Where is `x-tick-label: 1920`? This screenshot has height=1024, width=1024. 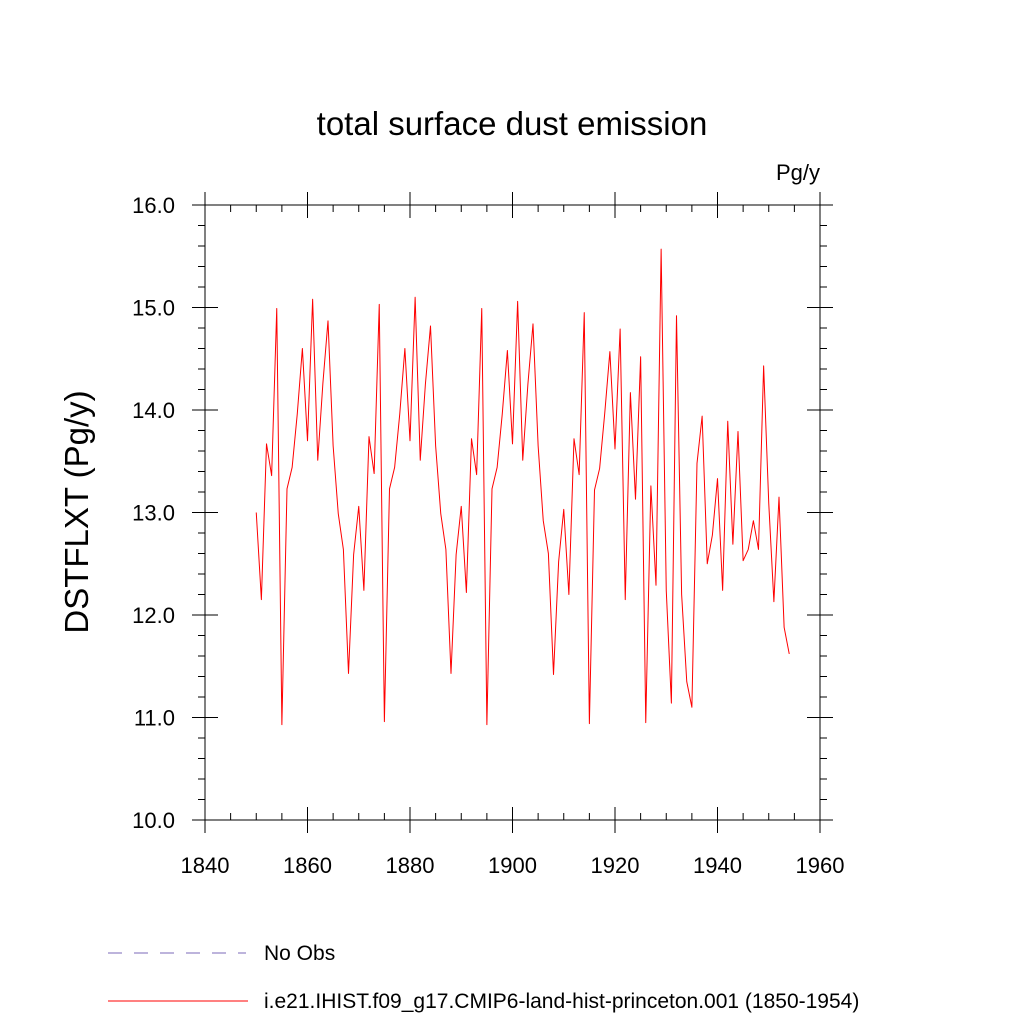
x-tick-label: 1920 is located at coordinates (615, 865).